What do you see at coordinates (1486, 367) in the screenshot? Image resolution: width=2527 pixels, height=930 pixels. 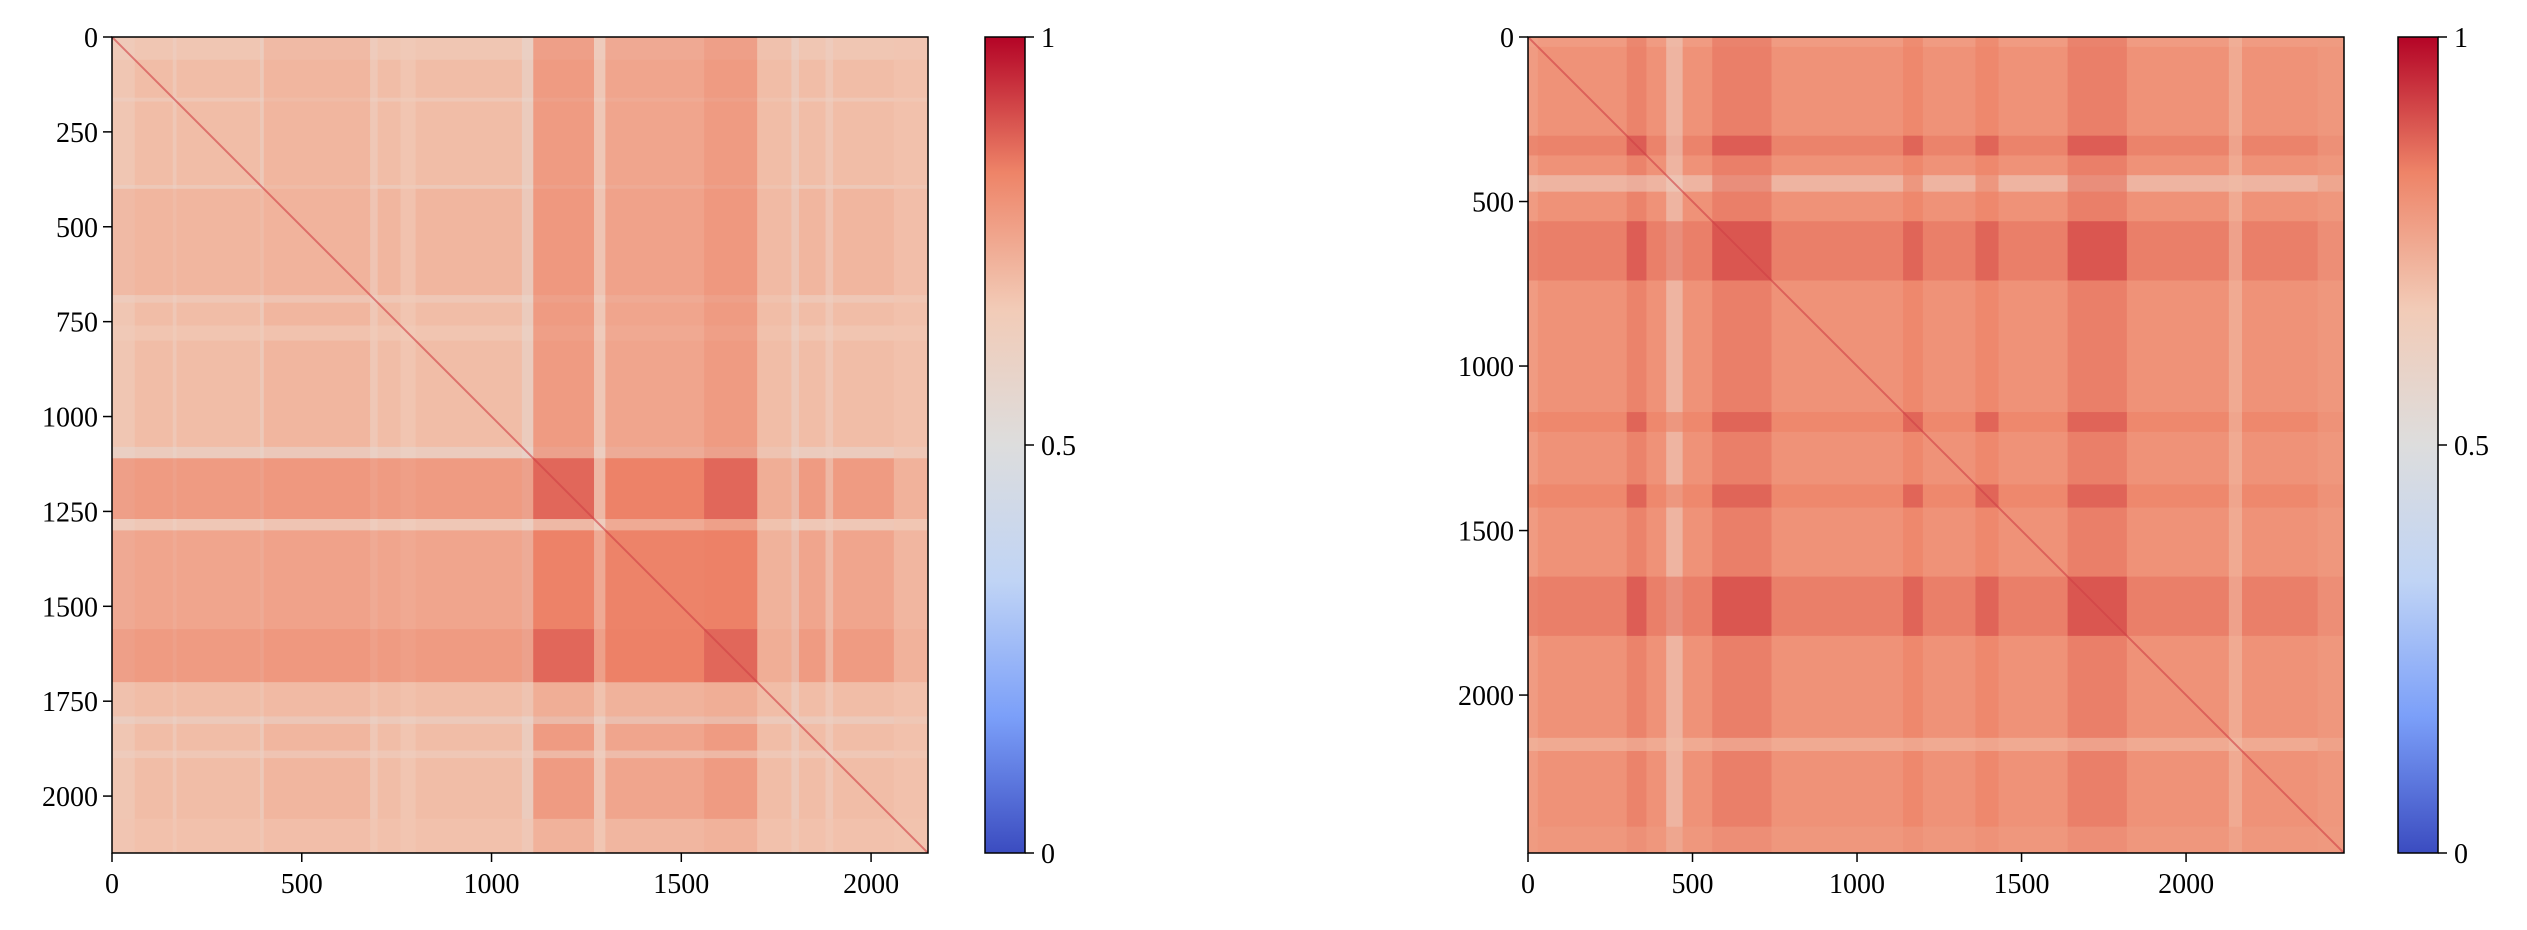 I see `y-tick-label: 1000` at bounding box center [1486, 367].